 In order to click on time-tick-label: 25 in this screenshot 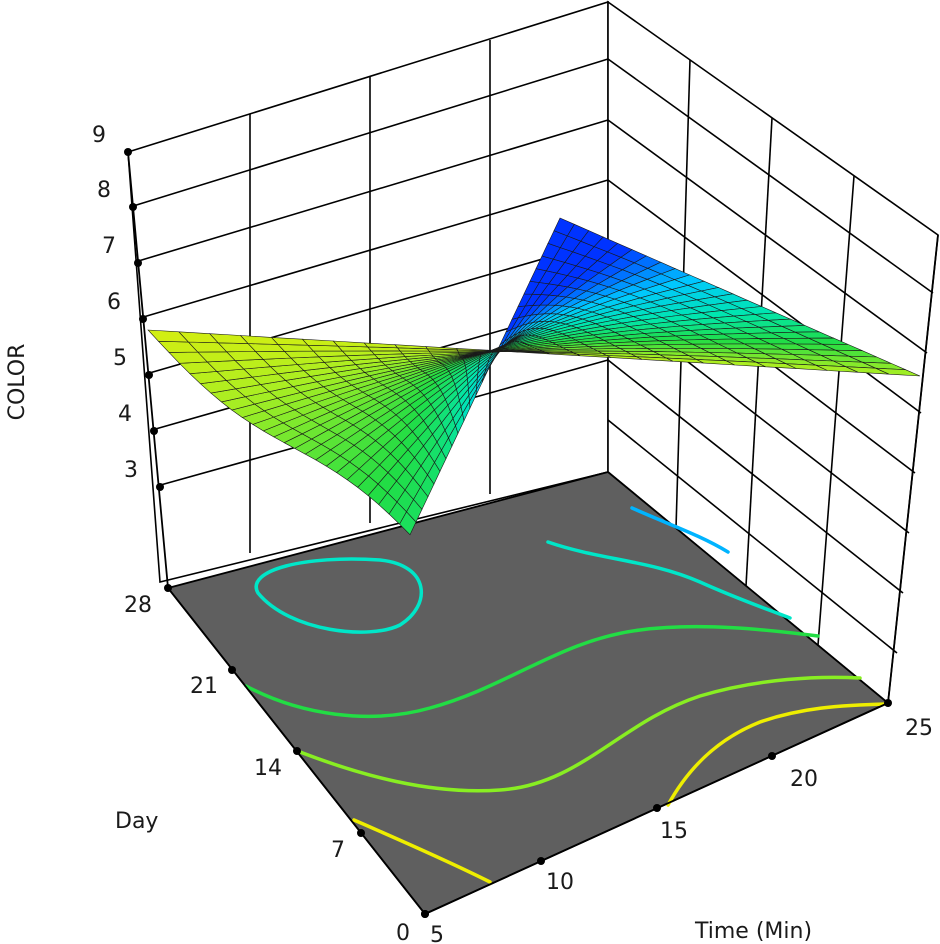, I will do `click(919, 728)`.